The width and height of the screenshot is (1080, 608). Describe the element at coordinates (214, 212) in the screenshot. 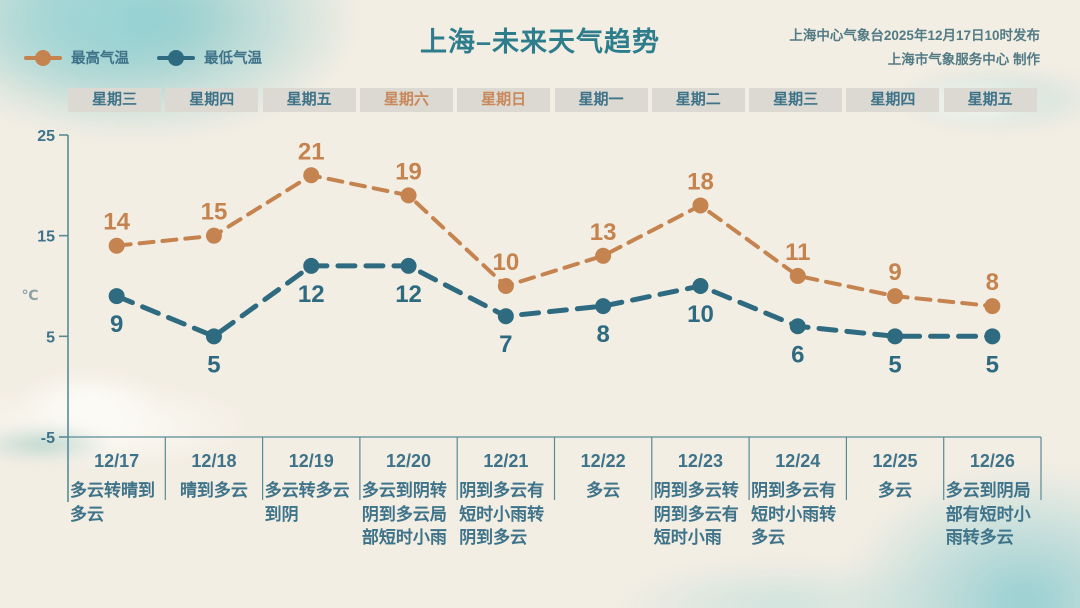

I see `high-temp-value-label: 15` at that location.